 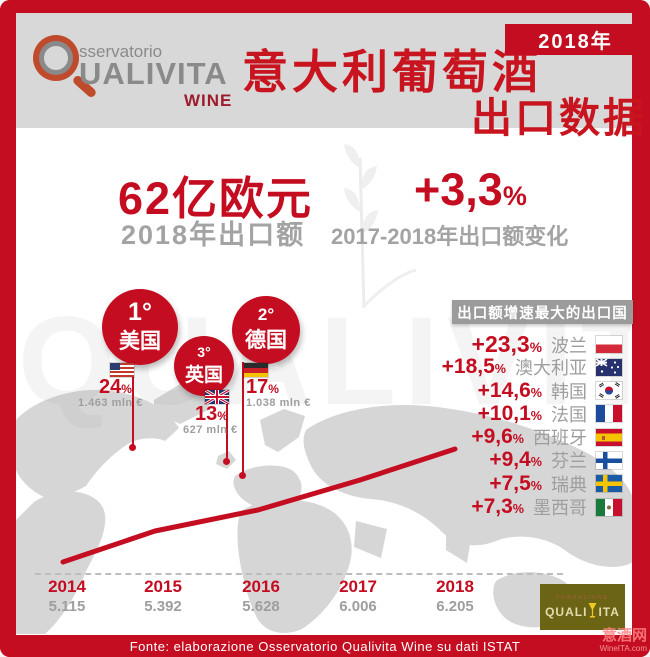 What do you see at coordinates (560, 438) in the screenshot?
I see `growth-country: 西班牙` at bounding box center [560, 438].